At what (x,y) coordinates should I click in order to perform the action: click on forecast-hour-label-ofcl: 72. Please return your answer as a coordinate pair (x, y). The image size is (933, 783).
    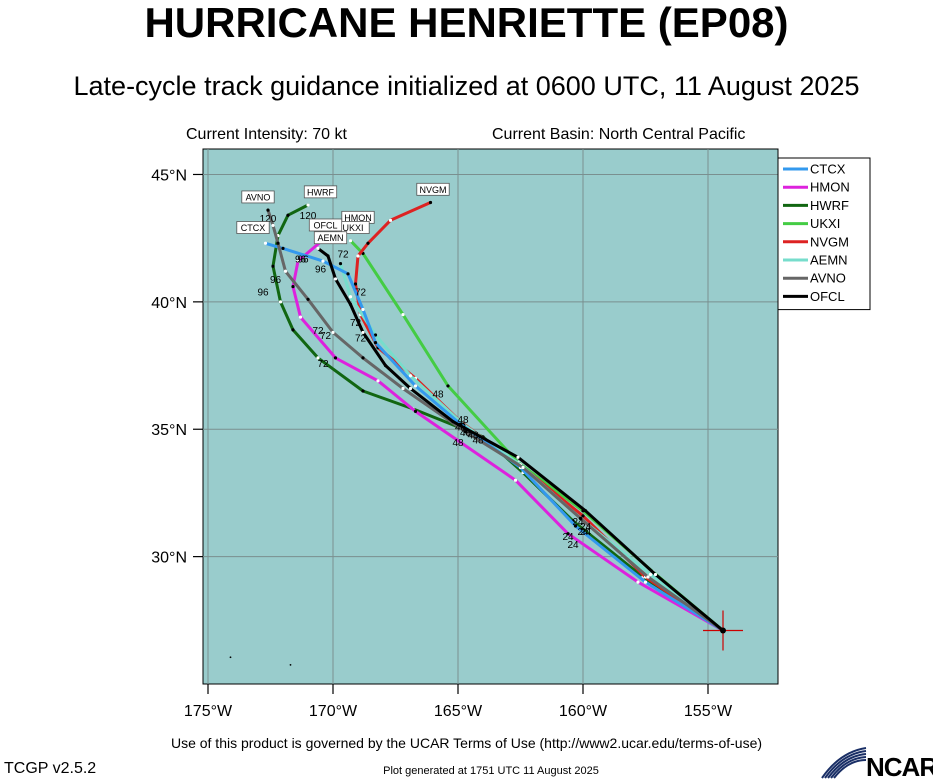
    Looking at the image, I should click on (361, 339).